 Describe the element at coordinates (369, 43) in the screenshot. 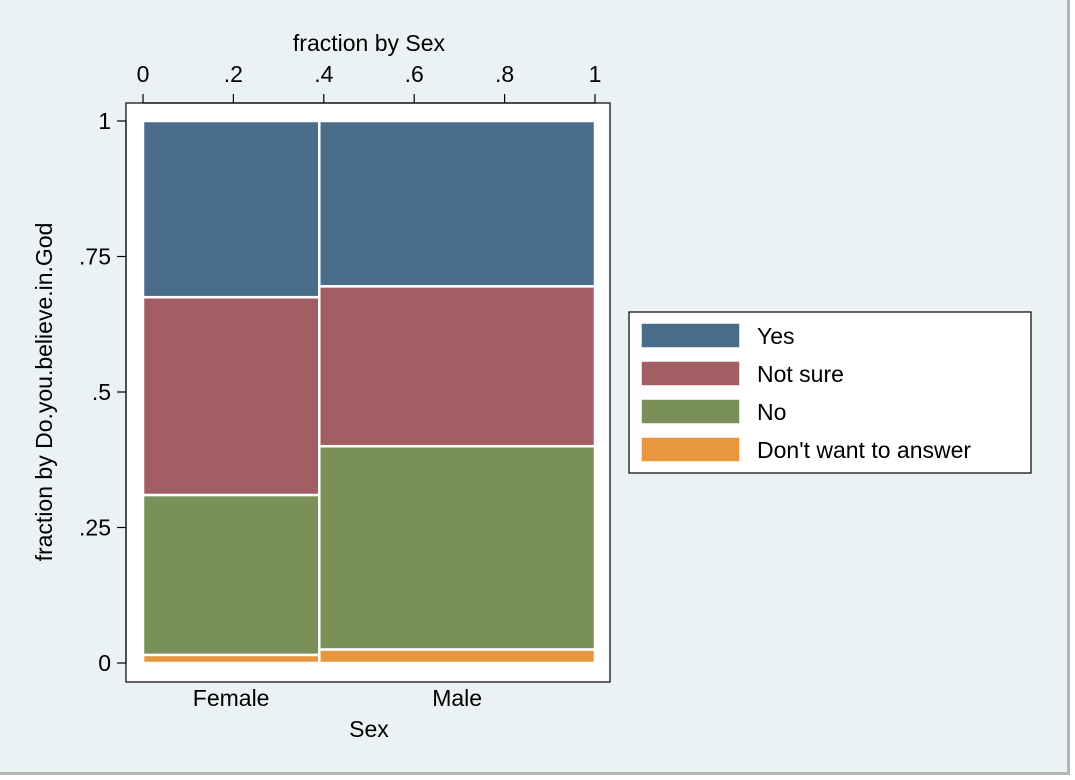

I see `top-axis-title: fraction by Sex` at that location.